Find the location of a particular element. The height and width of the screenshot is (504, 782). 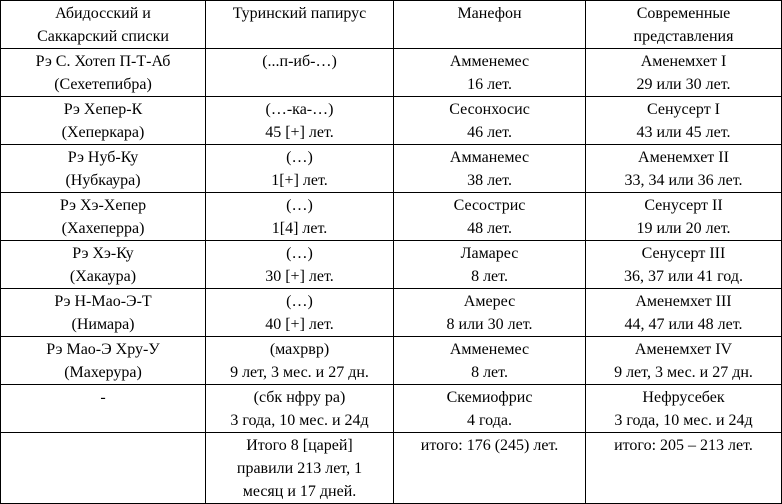

cell-text: (махрвр) is located at coordinates (299, 349).